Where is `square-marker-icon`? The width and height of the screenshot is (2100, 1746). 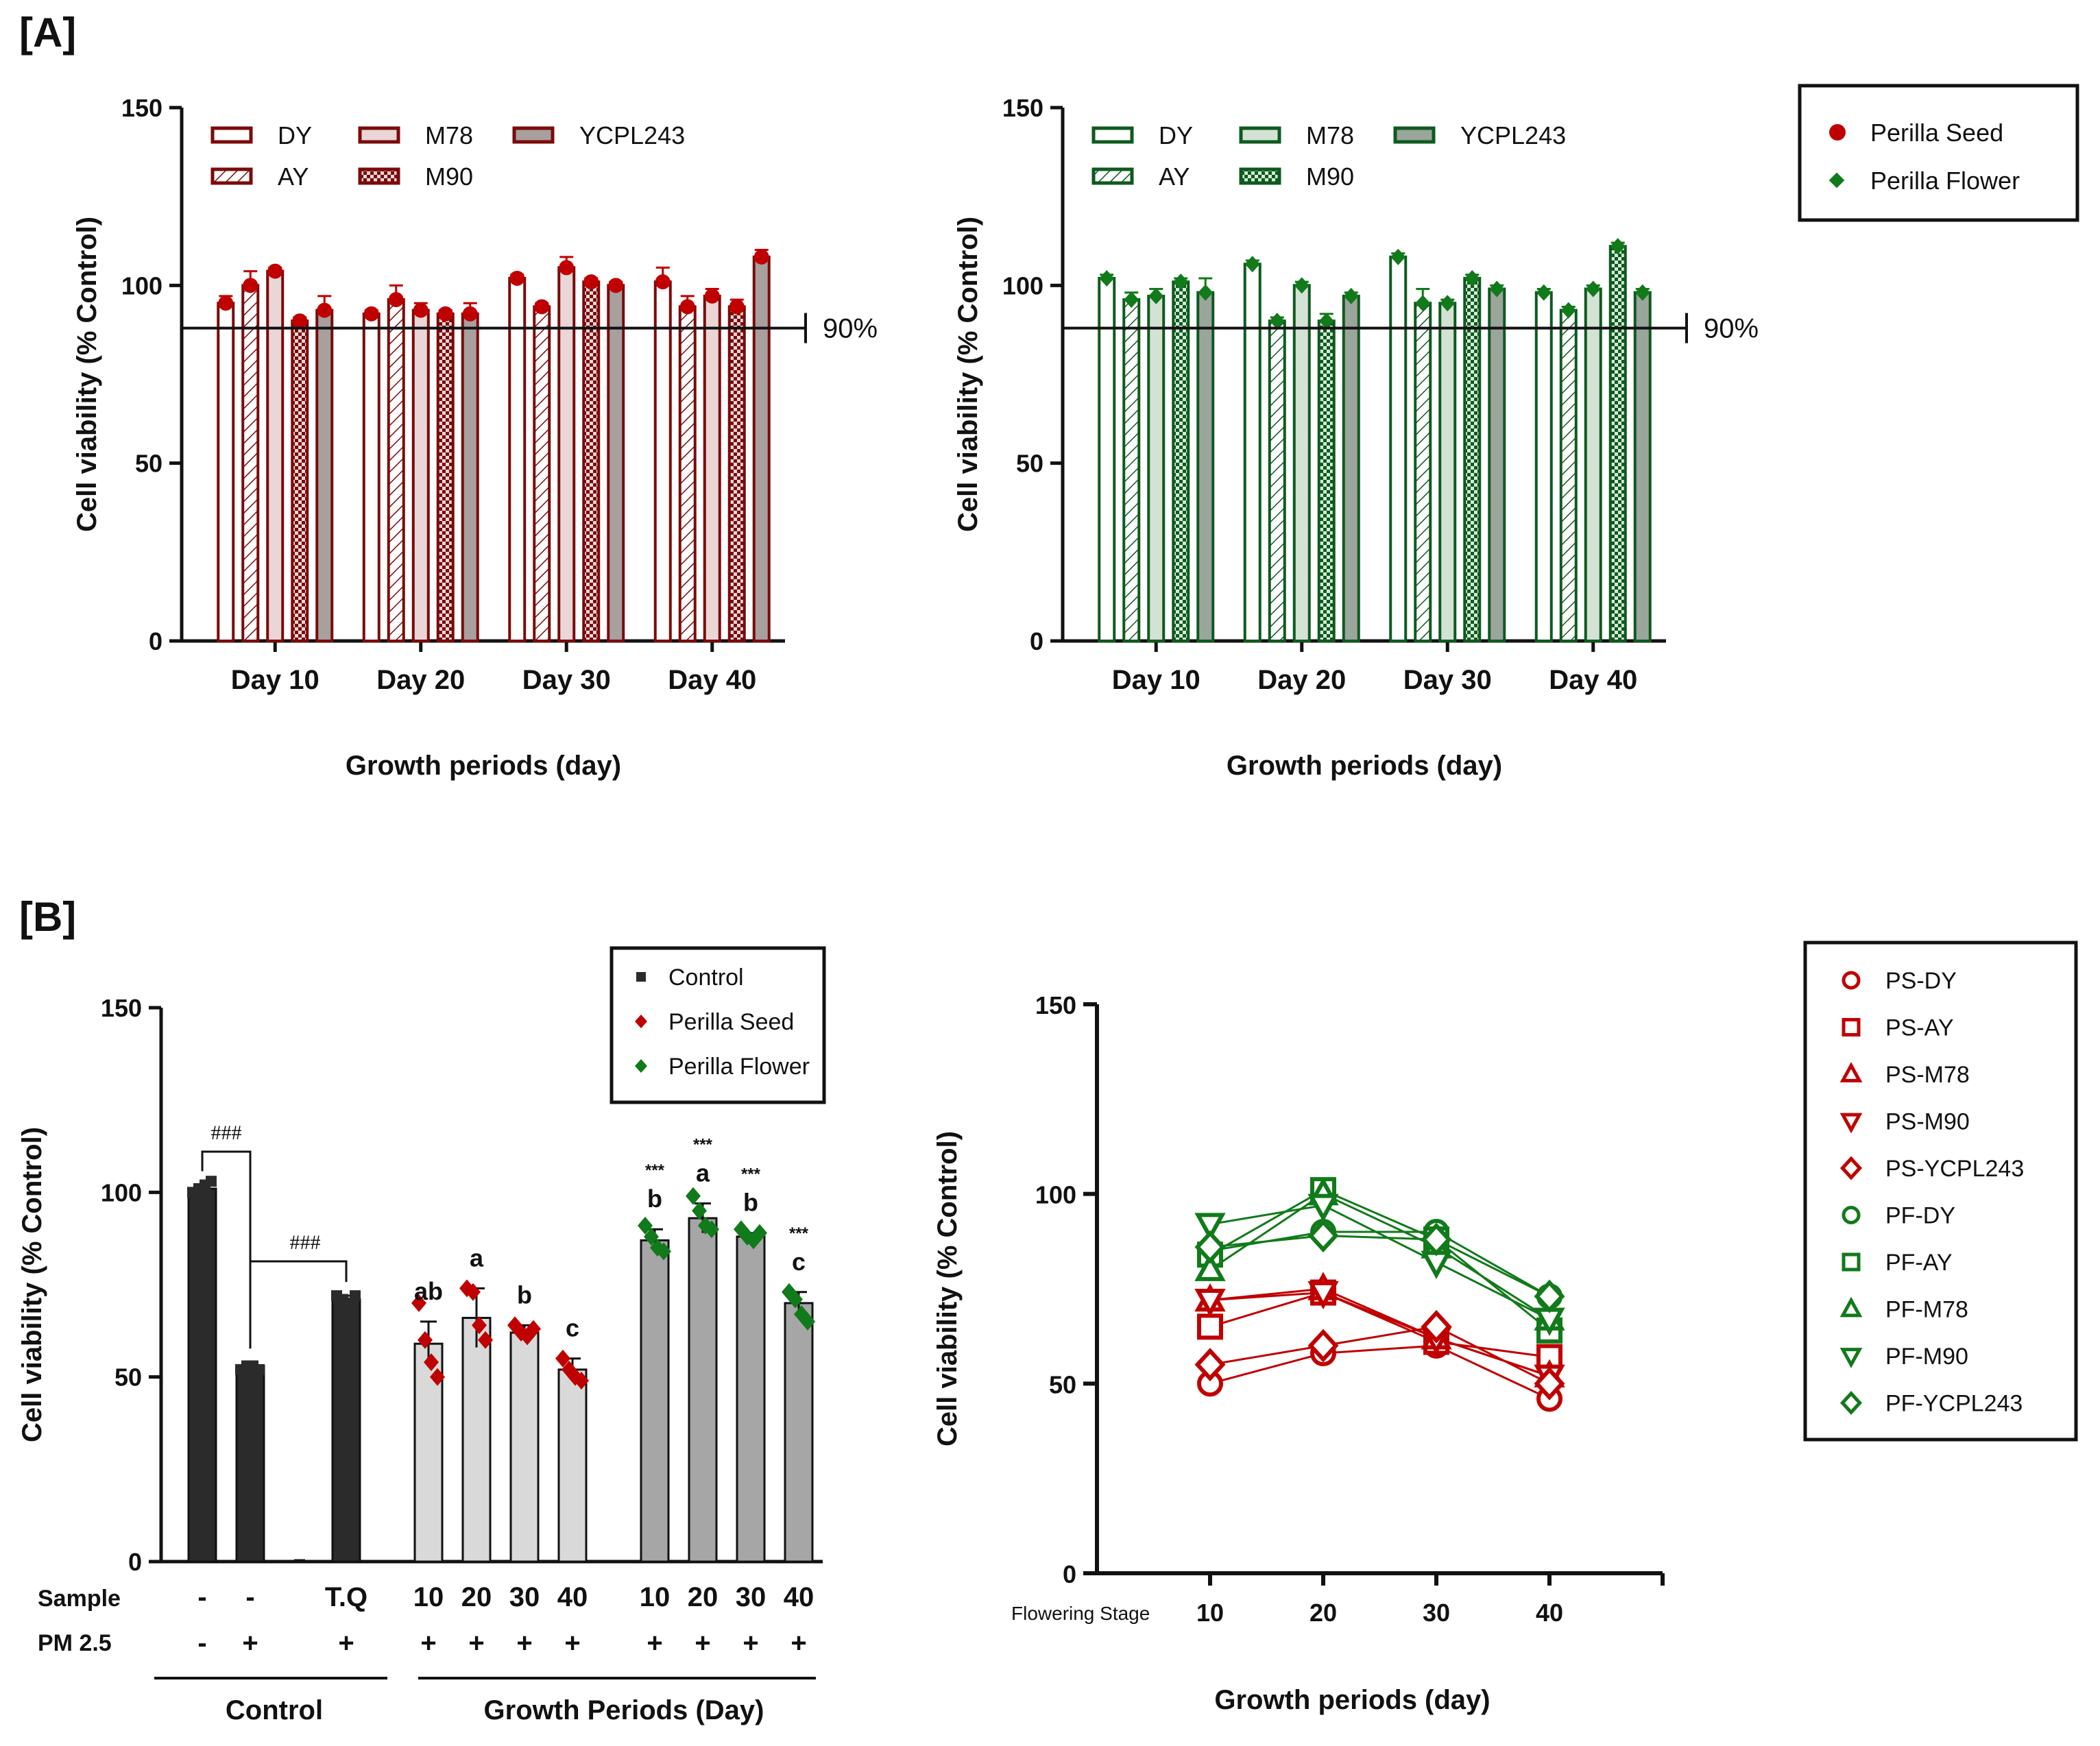 square-marker-icon is located at coordinates (1851, 1027).